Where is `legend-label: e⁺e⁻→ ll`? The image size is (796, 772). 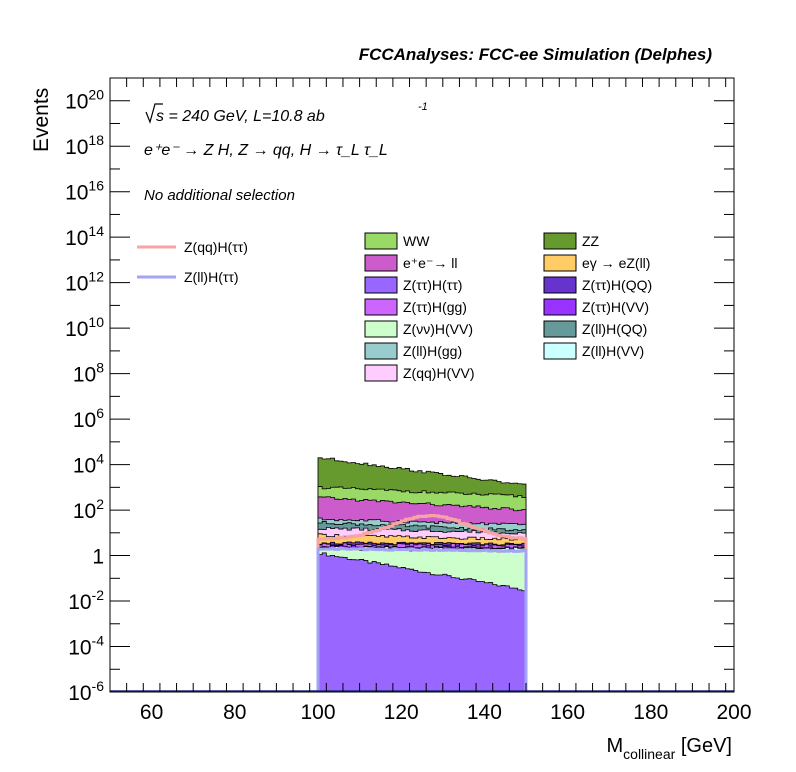 legend-label: e⁺e⁻→ ll is located at coordinates (430, 263).